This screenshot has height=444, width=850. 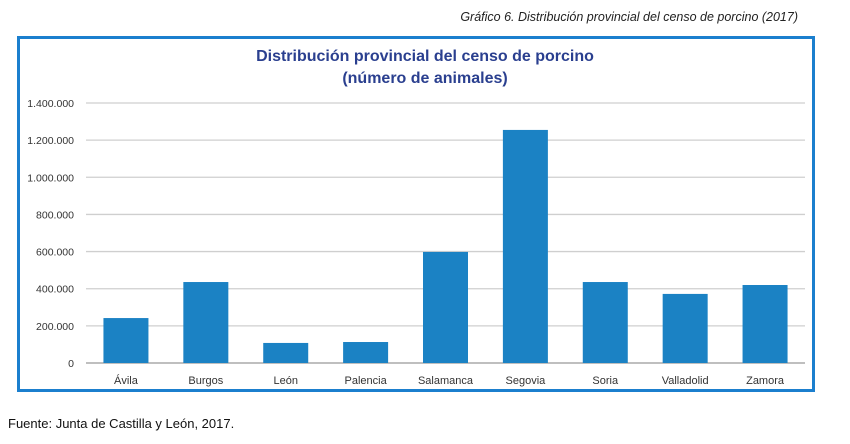 I want to click on y-tick-label: 800.000, so click(x=55, y=215).